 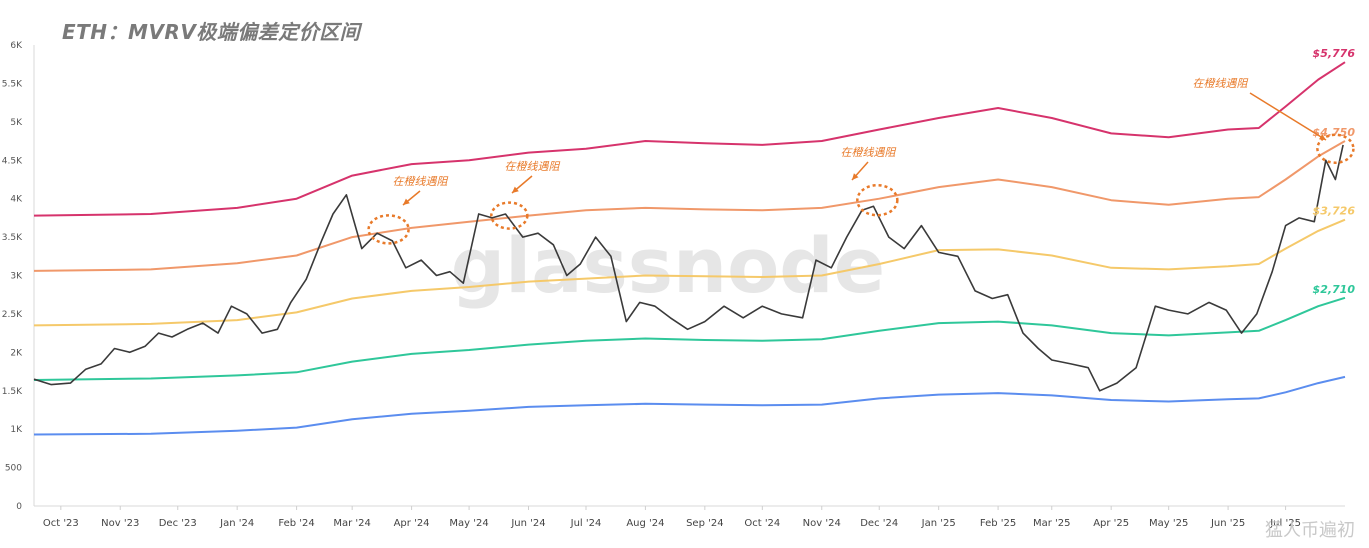 I want to click on band-end-label: $3,726, so click(x=1334, y=211).